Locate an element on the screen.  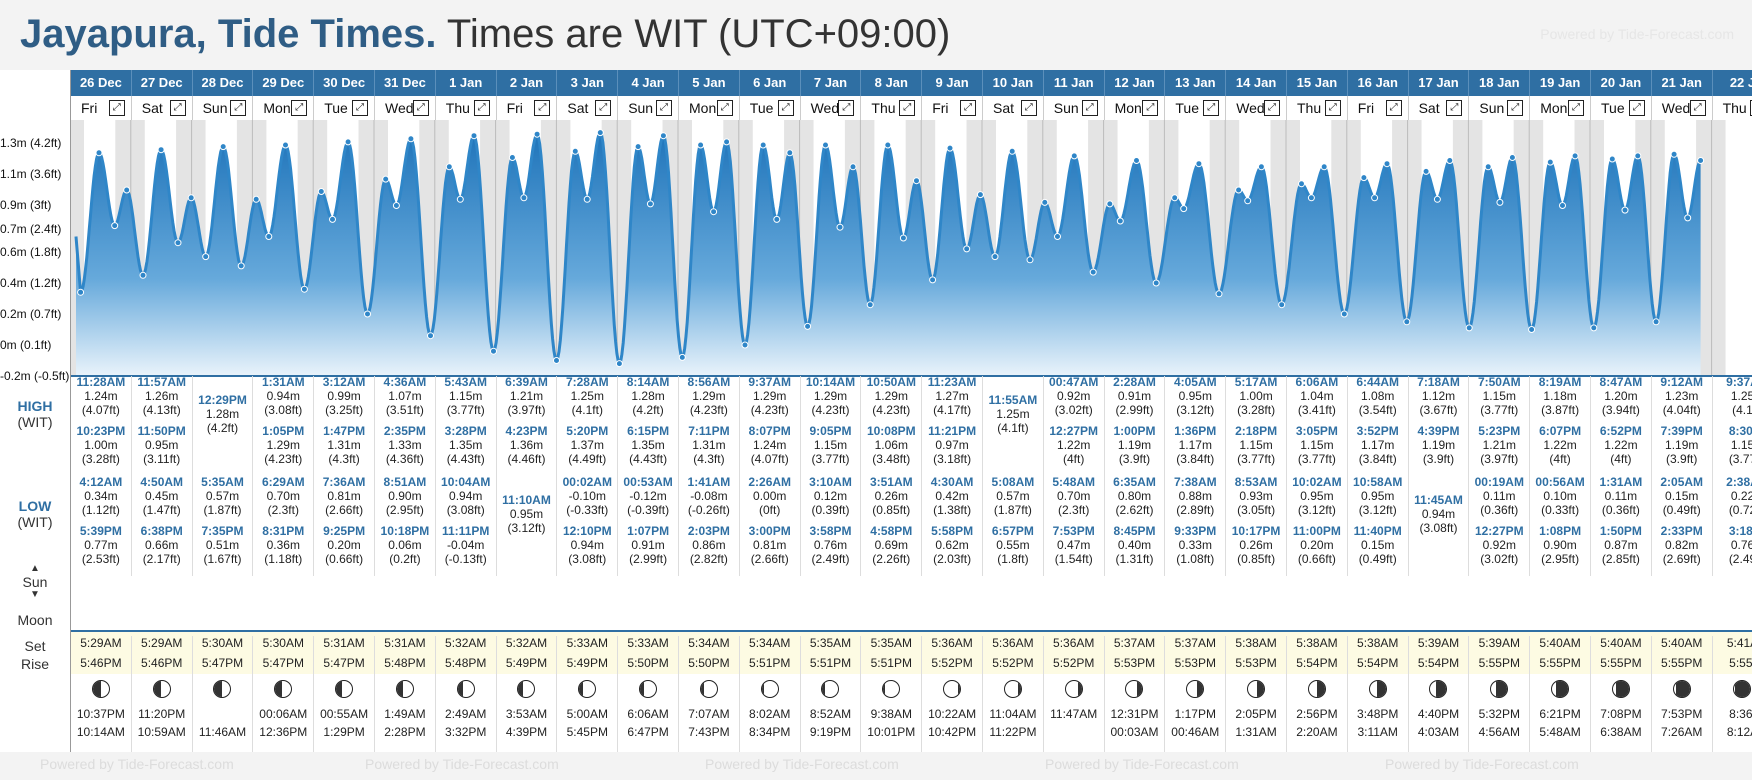
high-tide-entry: 11:55AM 1.25m (4.1ft) is located at coordinates (1013, 415).